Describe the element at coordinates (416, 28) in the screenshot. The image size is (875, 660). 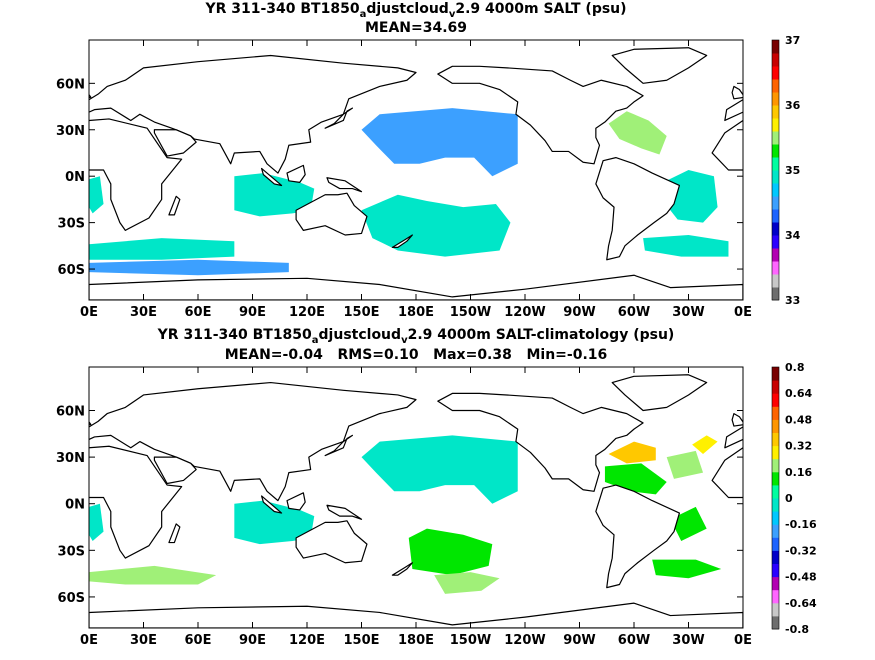
I see `chart-stats: MEAN=34.69` at that location.